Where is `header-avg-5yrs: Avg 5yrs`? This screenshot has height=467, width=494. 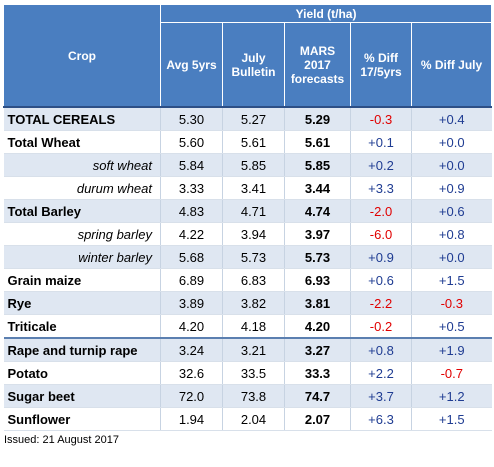
header-avg-5yrs: Avg 5yrs is located at coordinates (191, 65).